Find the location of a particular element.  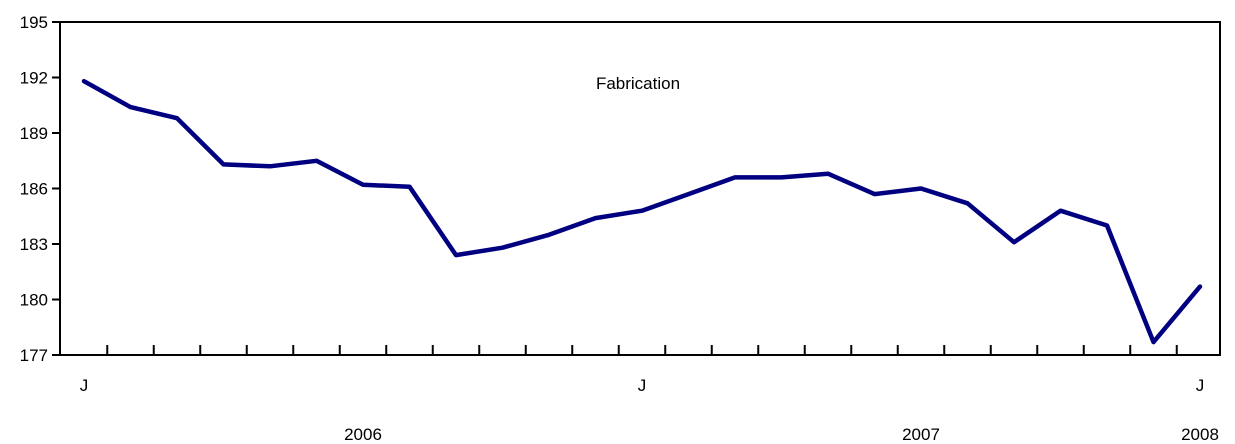

y-tick-label: 192 is located at coordinates (34, 78).